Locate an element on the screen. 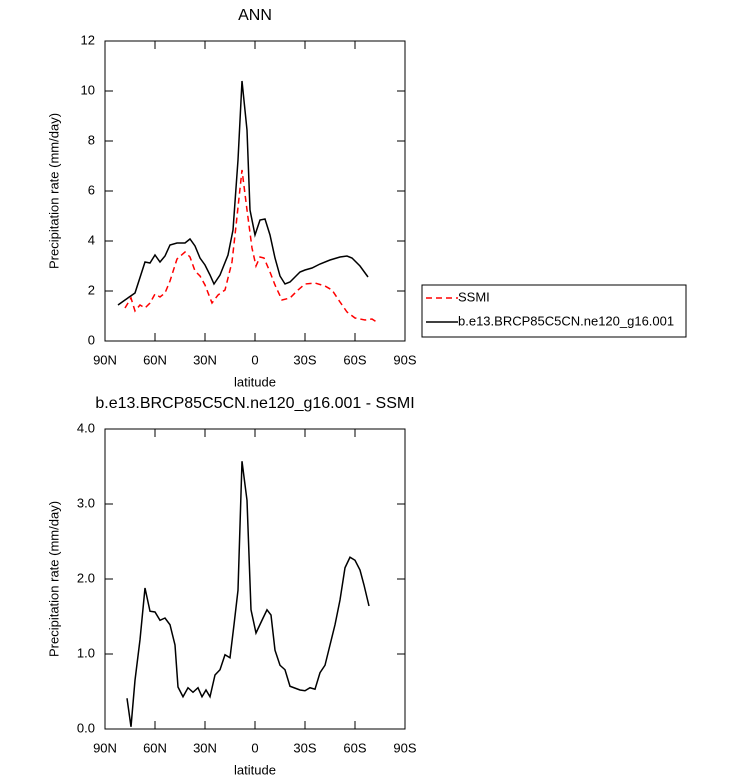 The width and height of the screenshot is (733, 783). y-tick-label: 0 is located at coordinates (91, 339).